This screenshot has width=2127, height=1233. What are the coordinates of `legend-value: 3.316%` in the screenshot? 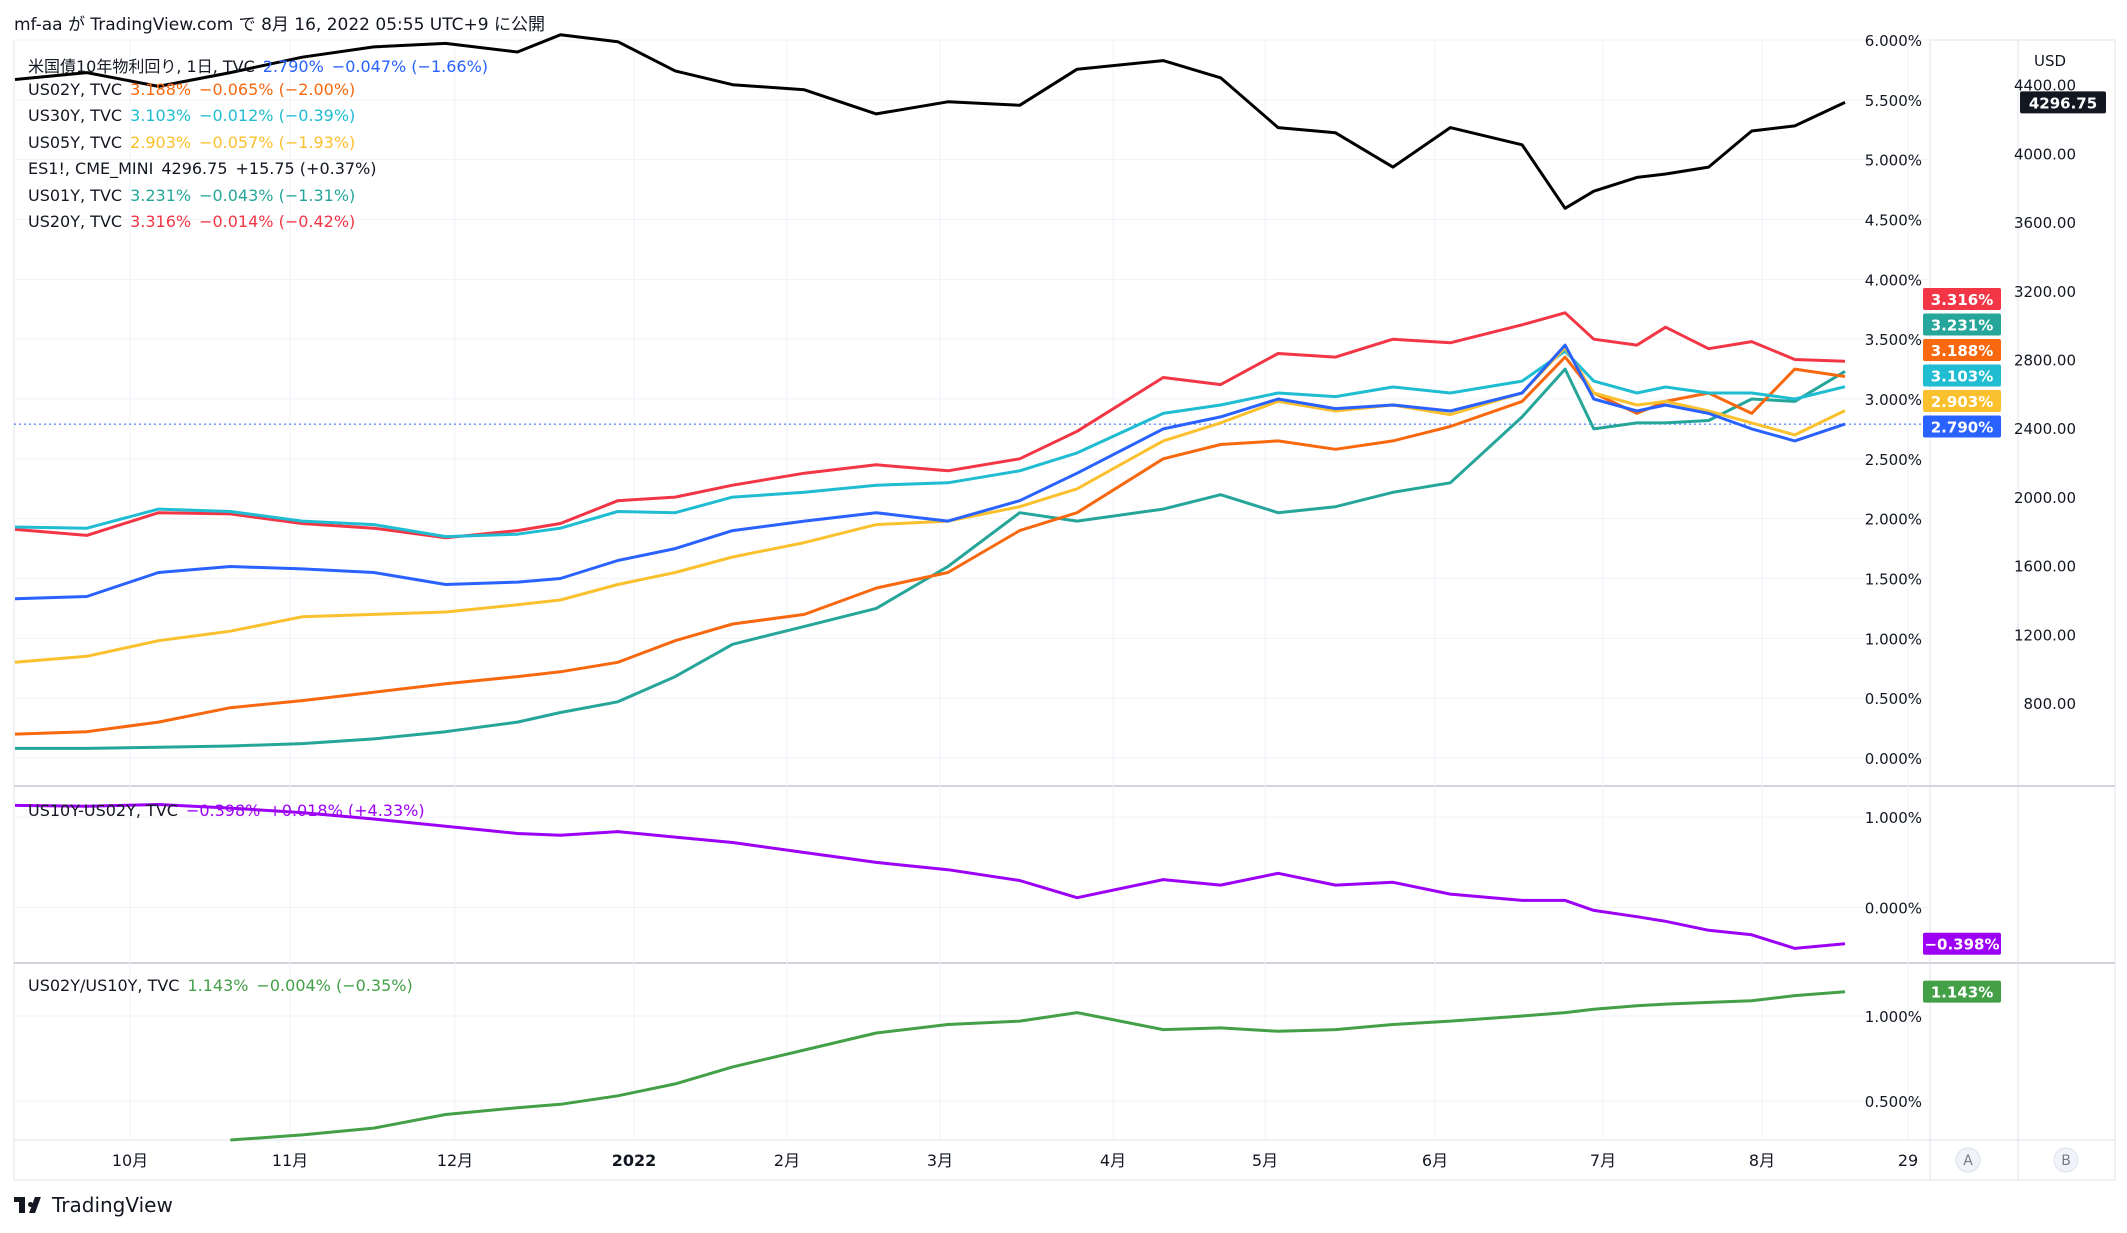 It's located at (161, 221).